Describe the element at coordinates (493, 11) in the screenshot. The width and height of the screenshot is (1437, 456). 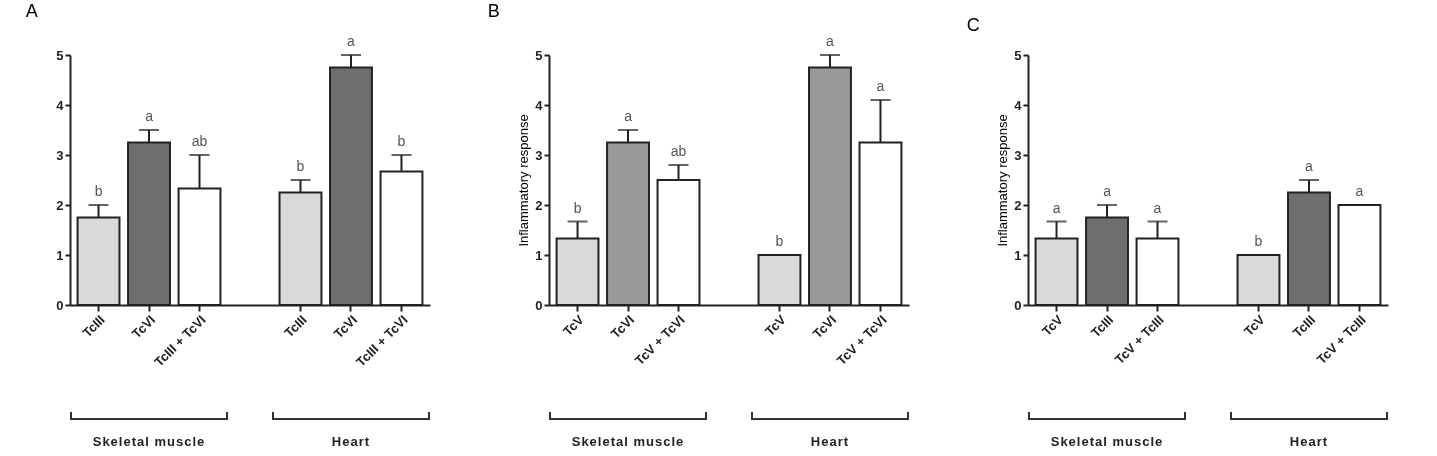
I see `chart-title: B` at that location.